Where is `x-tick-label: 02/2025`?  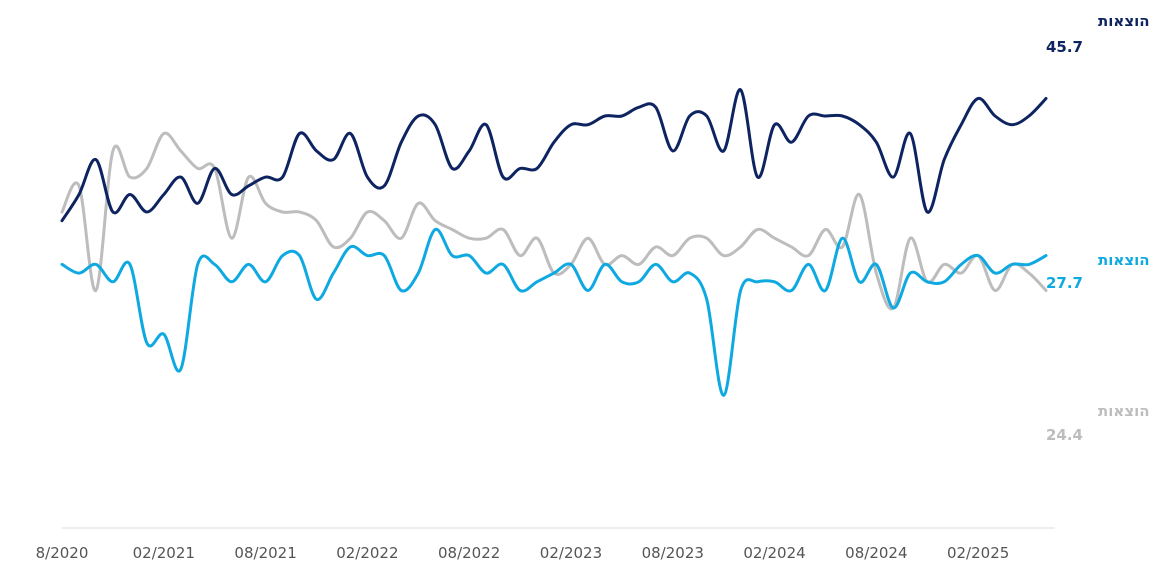 x-tick-label: 02/2025 is located at coordinates (978, 553).